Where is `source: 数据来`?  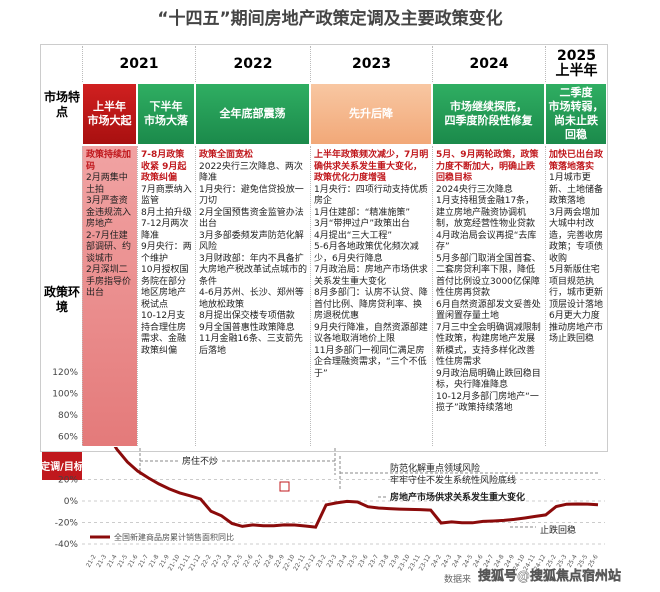 source: 数据来 is located at coordinates (457, 579).